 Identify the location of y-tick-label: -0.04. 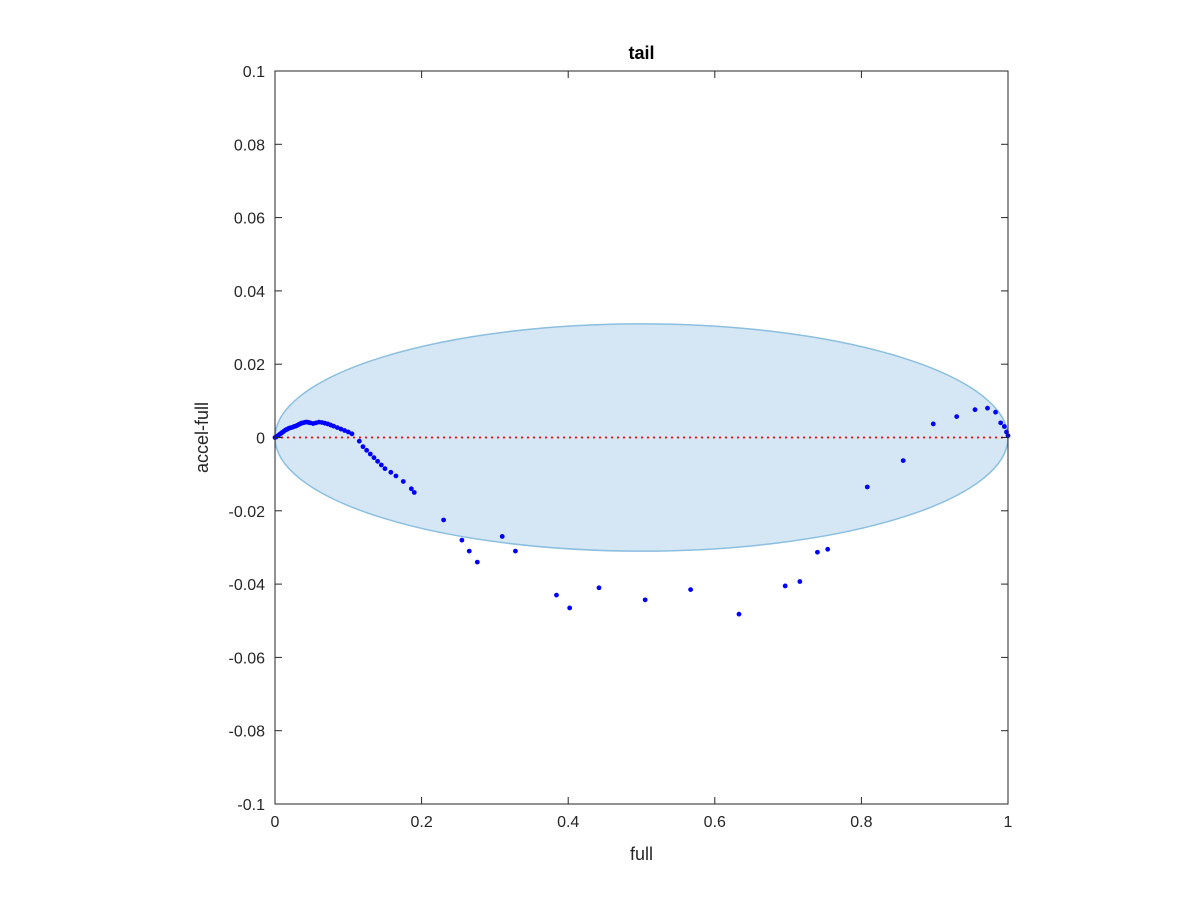
(247, 585).